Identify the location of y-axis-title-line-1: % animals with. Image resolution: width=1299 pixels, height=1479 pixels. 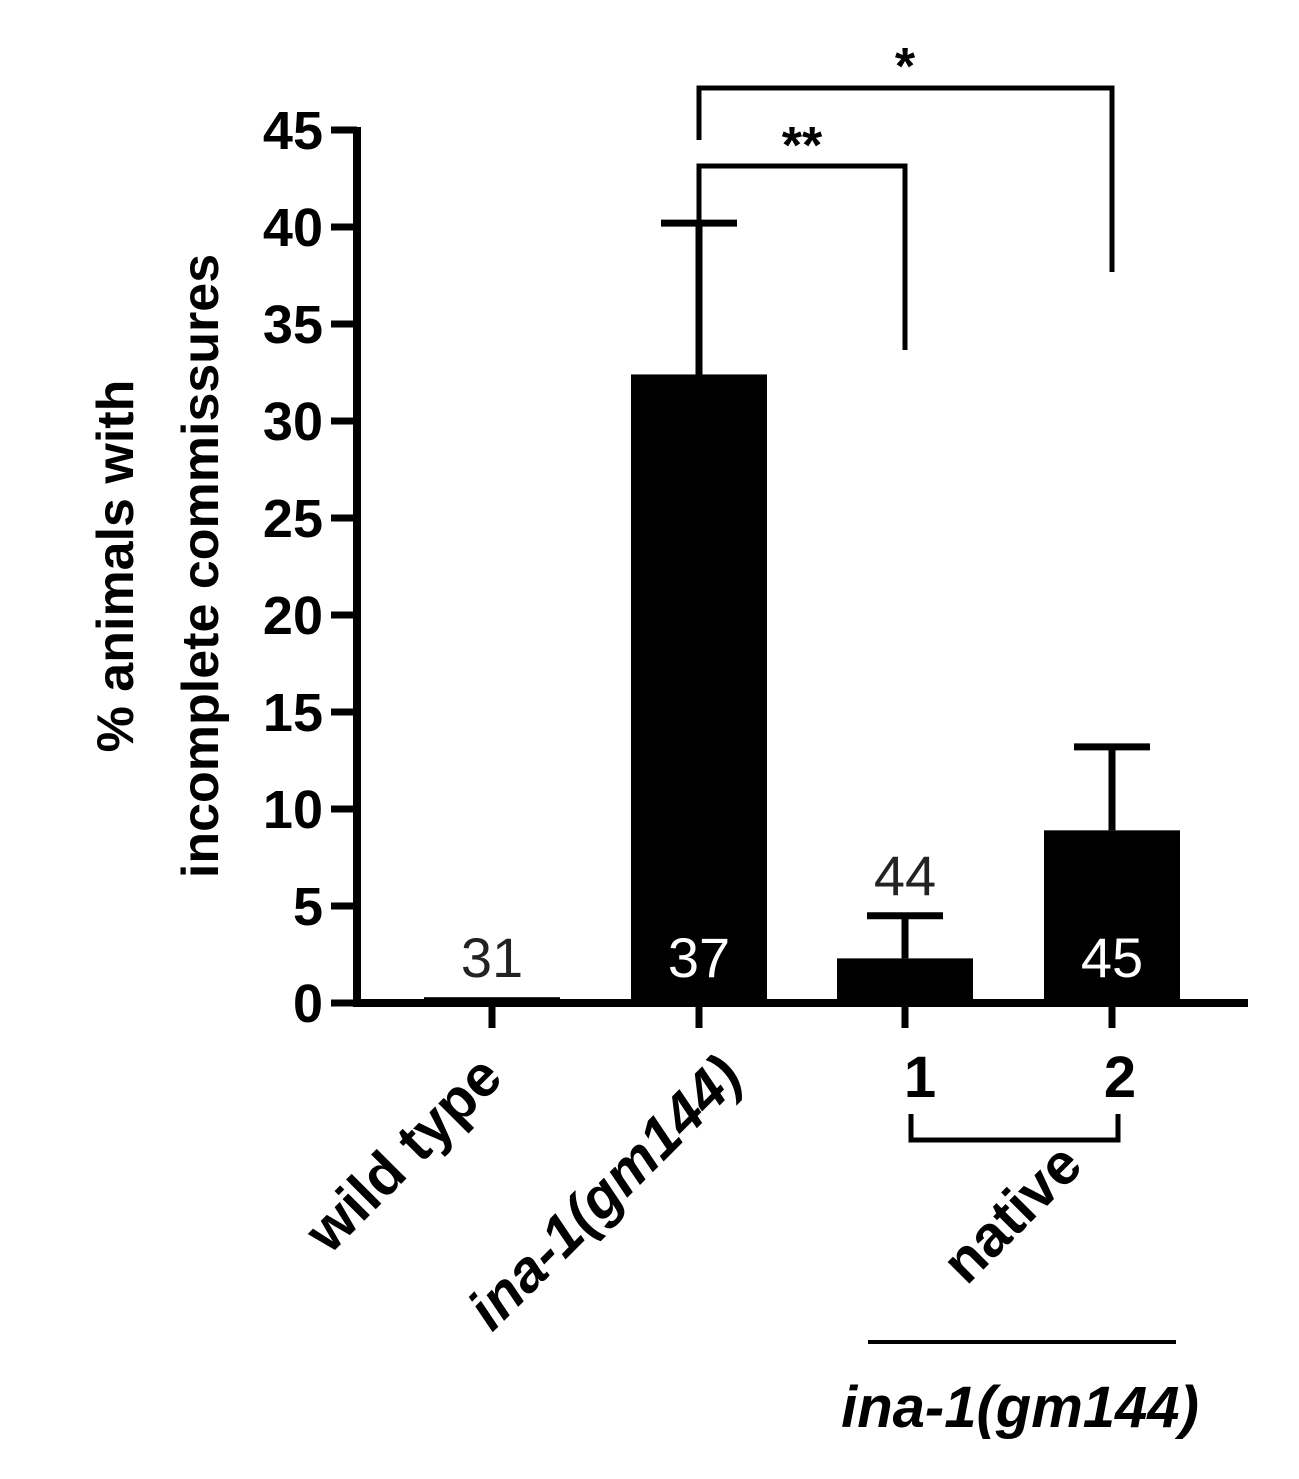
(116, 566).